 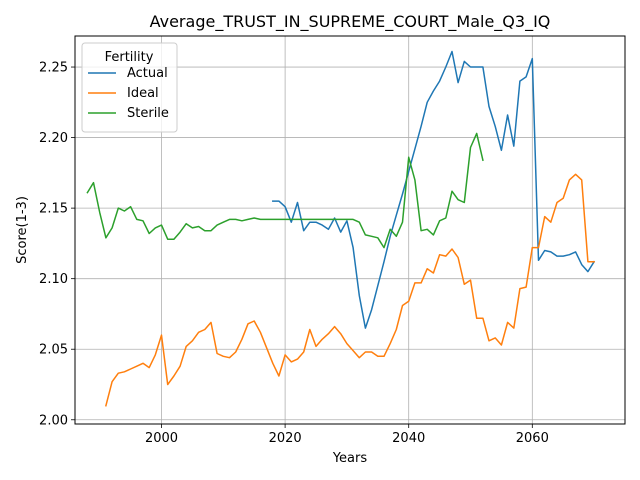 What do you see at coordinates (53, 350) in the screenshot?
I see `y-tick-label: 2.05` at bounding box center [53, 350].